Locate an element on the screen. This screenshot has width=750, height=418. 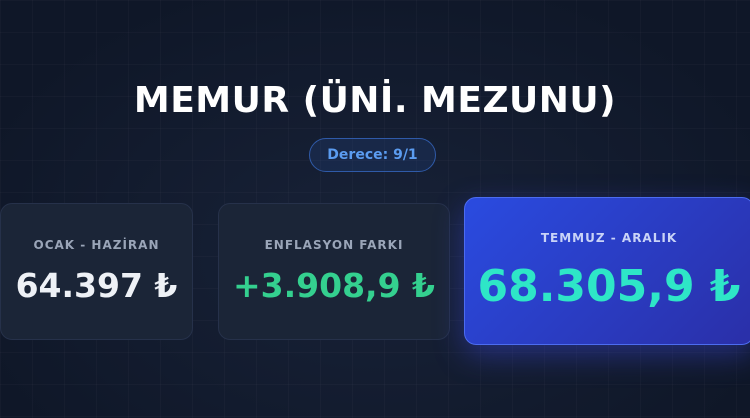
card-label: OCAK - HAZİRAN is located at coordinates (96, 245).